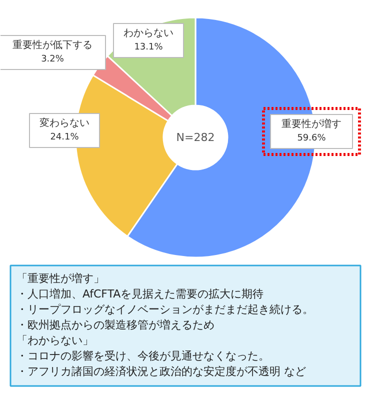 The image size is (389, 396). I want to click on slice-label: 重要性が増す, so click(312, 124).